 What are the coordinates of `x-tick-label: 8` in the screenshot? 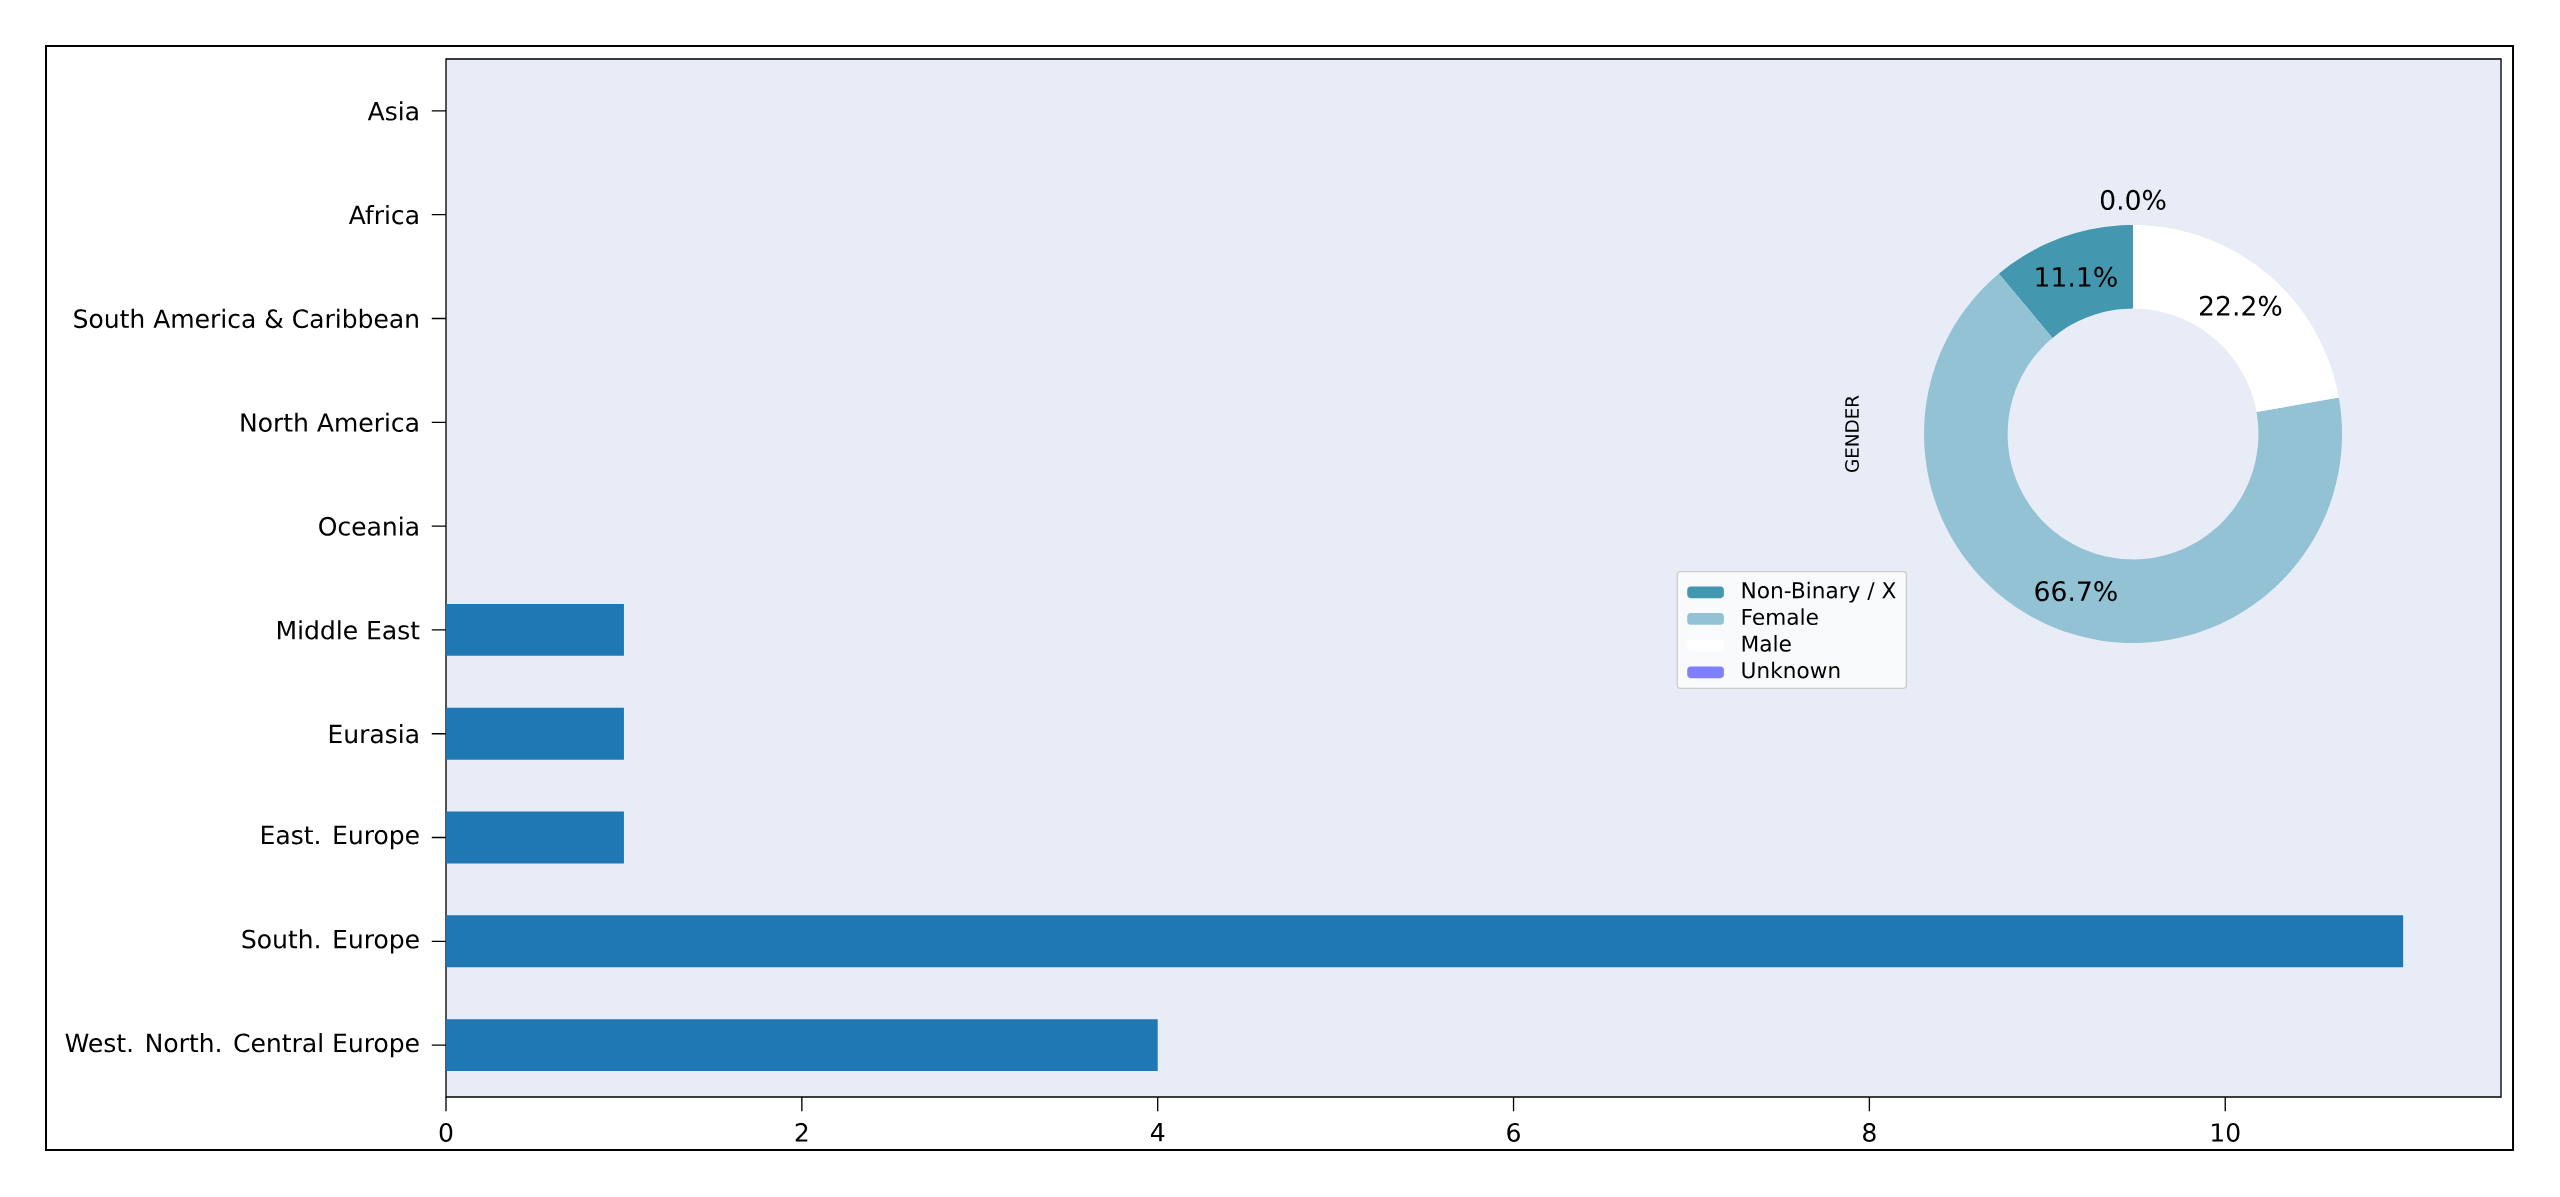 It's located at (1869, 1132).